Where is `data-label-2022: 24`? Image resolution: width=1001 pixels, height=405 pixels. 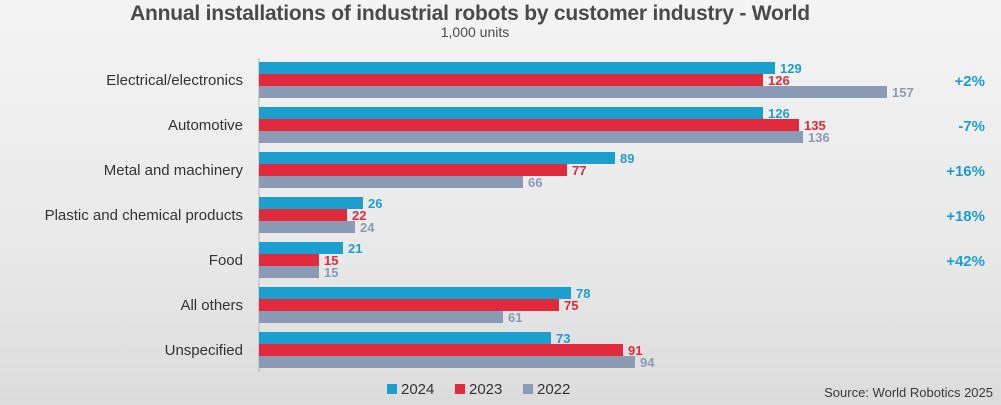 data-label-2022: 24 is located at coordinates (367, 227).